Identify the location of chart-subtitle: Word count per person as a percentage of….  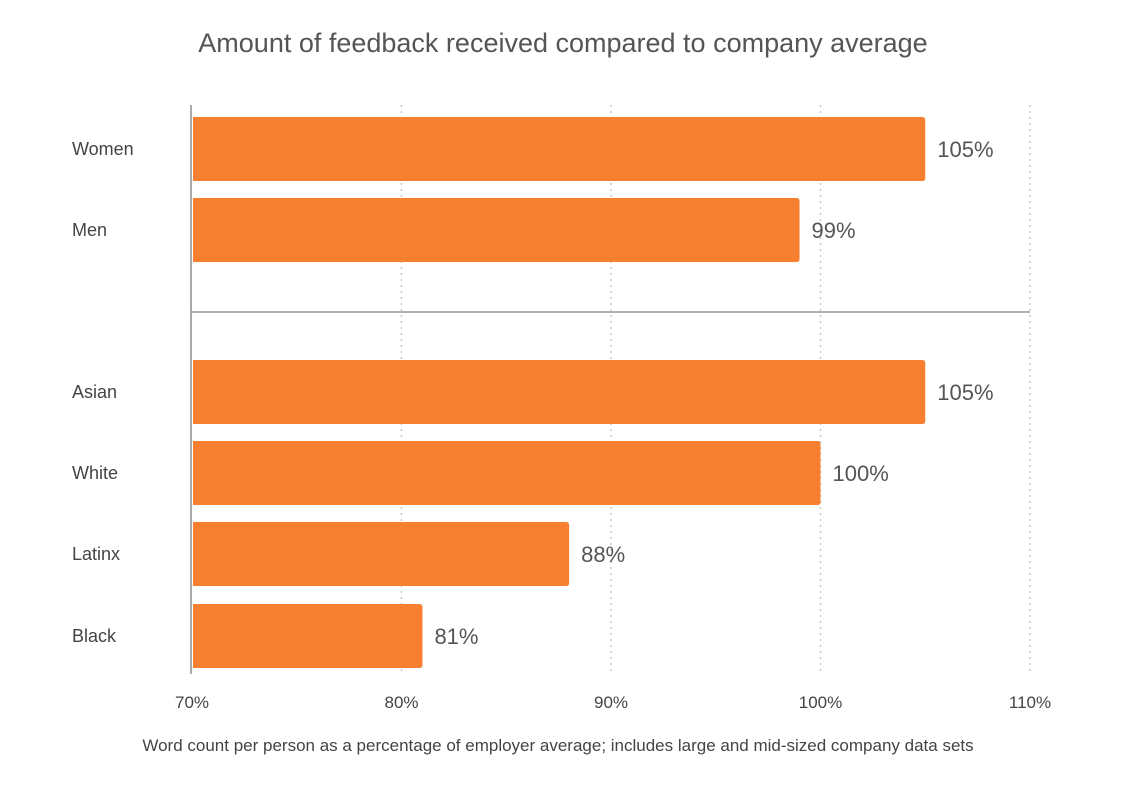
(558, 745).